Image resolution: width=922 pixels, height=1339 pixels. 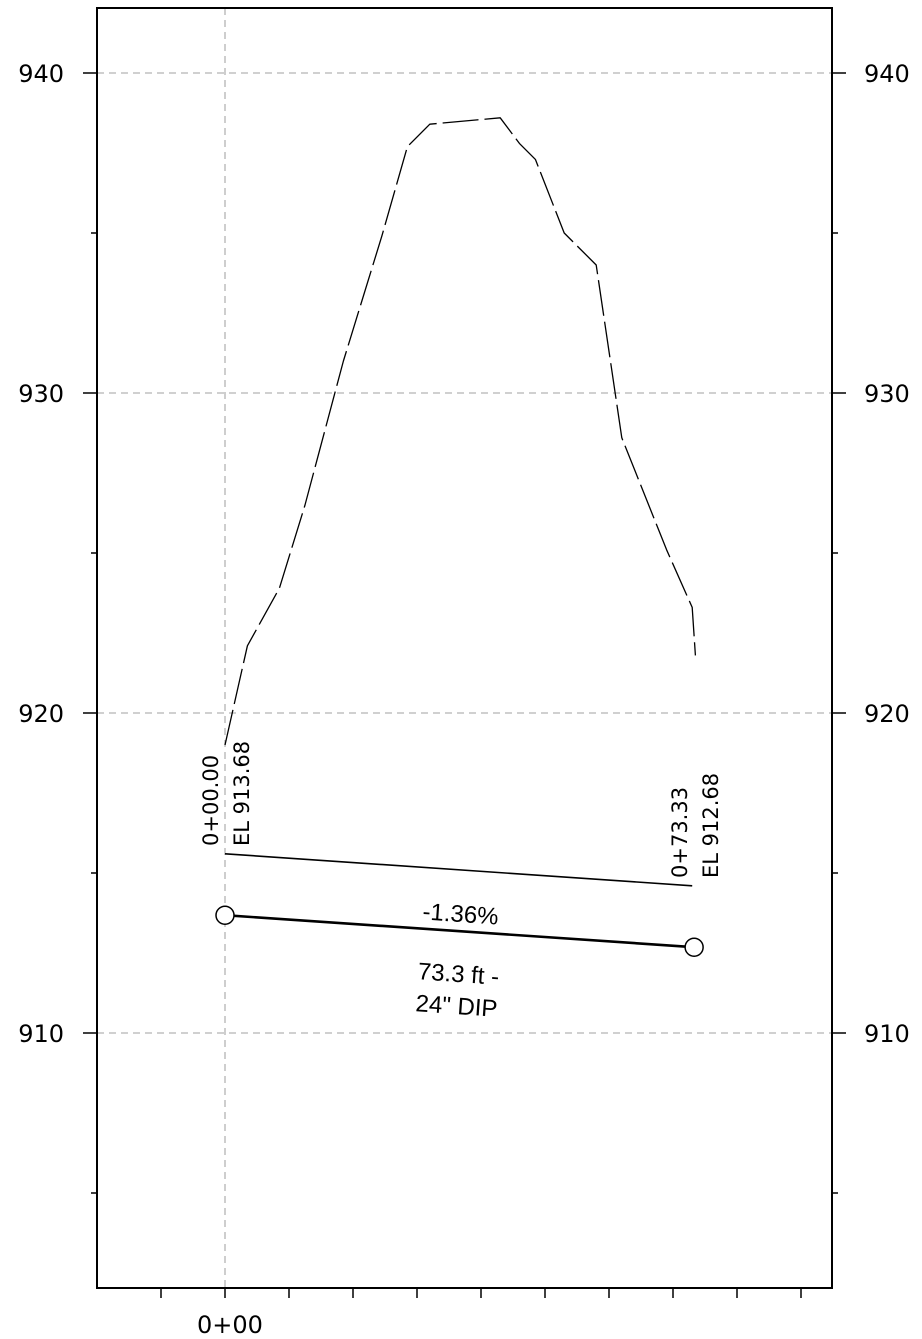 I want to click on y-tick-label-right-920: 920, so click(x=887, y=714).